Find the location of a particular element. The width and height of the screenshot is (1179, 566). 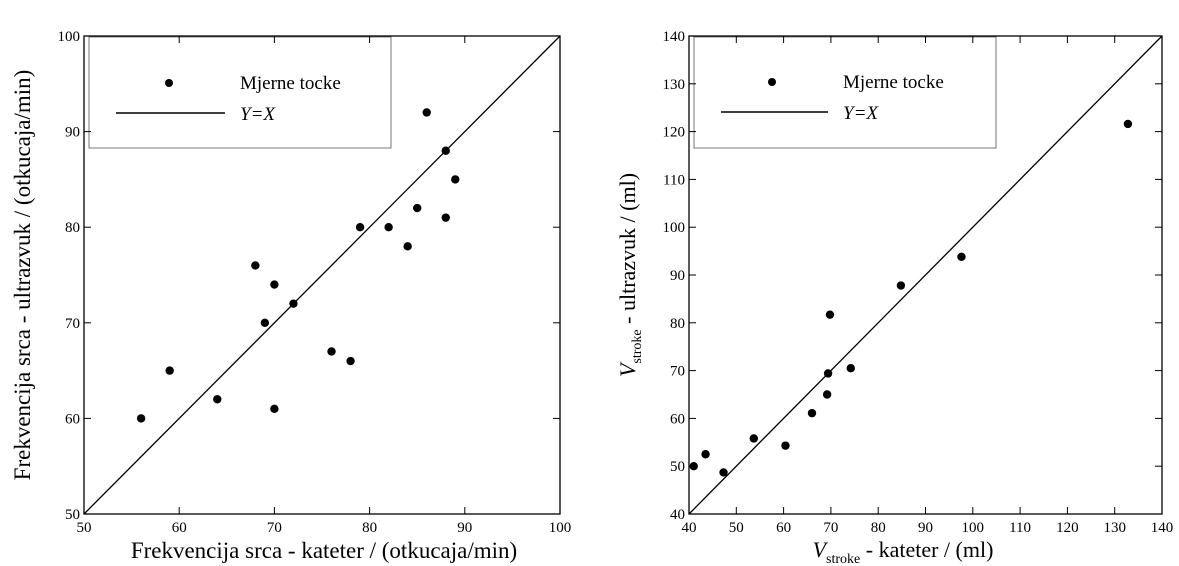

x-tick-label: 120 is located at coordinates (1067, 528).